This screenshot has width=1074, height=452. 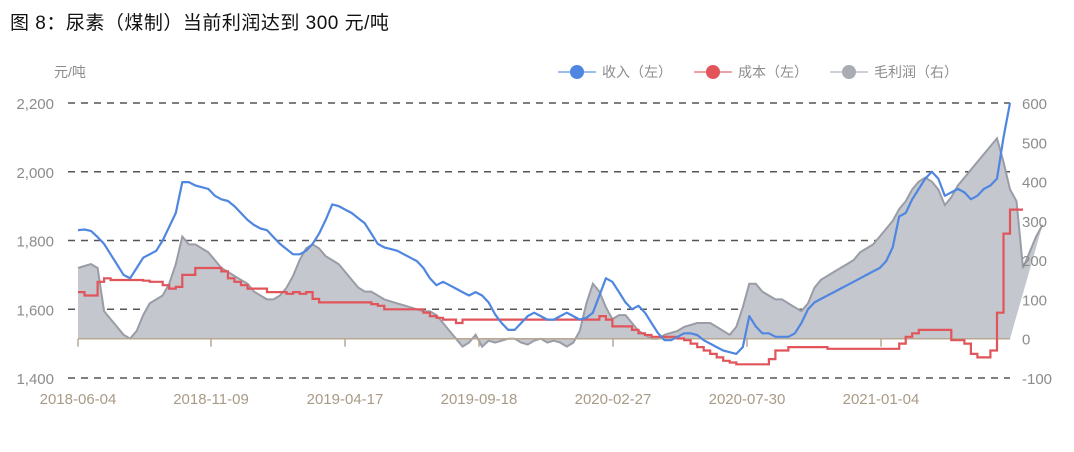 What do you see at coordinates (35, 310) in the screenshot?
I see `y-tick-label: 1,600` at bounding box center [35, 310].